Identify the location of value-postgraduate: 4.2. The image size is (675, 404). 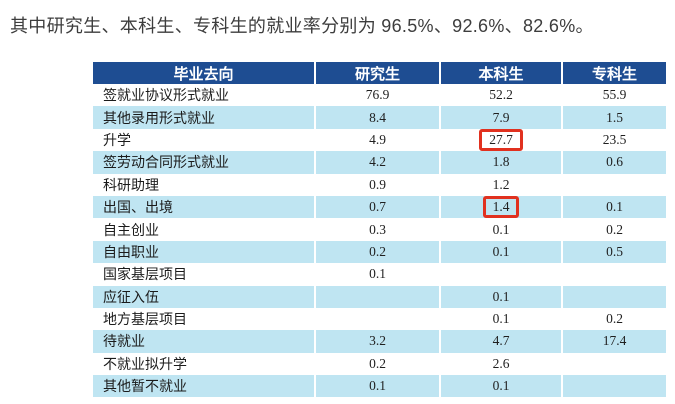
(378, 162).